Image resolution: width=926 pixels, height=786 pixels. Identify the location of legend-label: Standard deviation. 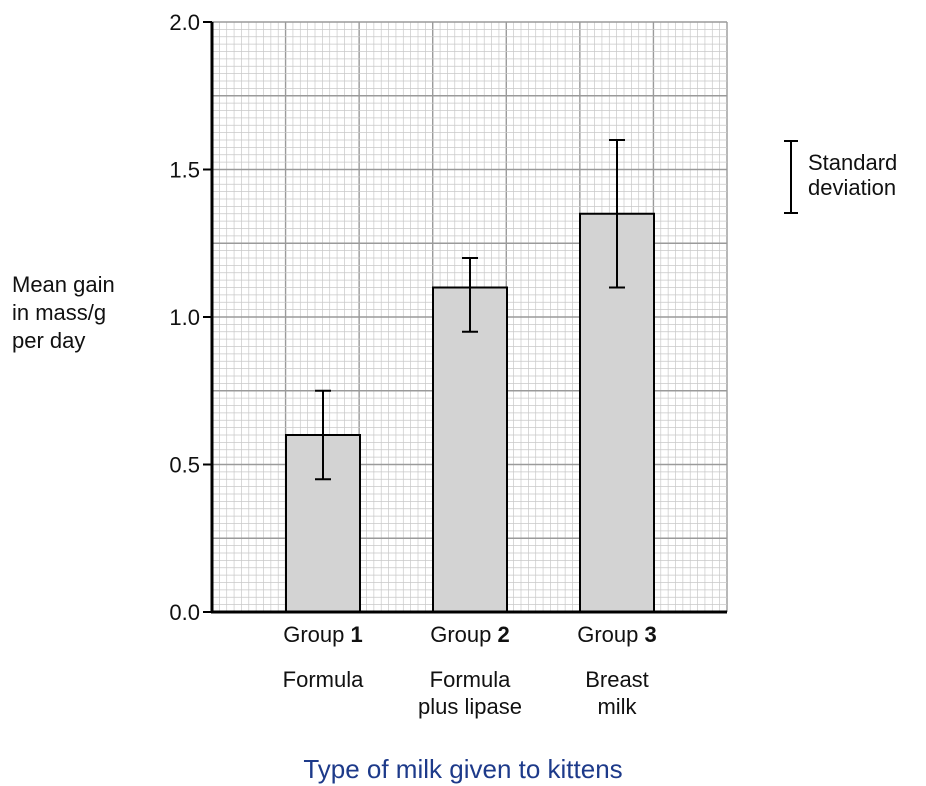
(852, 175).